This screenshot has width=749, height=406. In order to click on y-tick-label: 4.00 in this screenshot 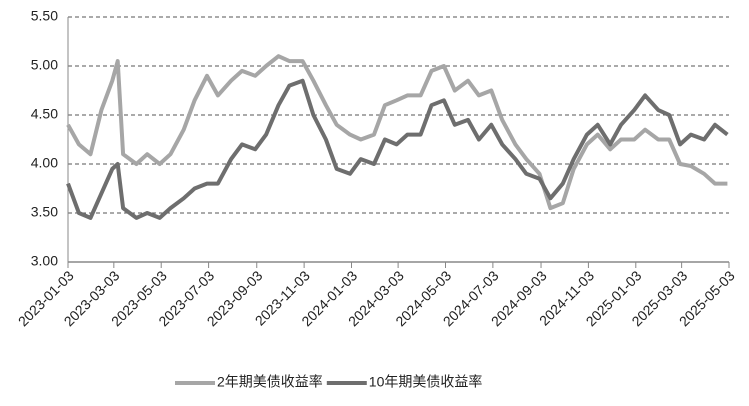, I will do `click(44, 163)`.